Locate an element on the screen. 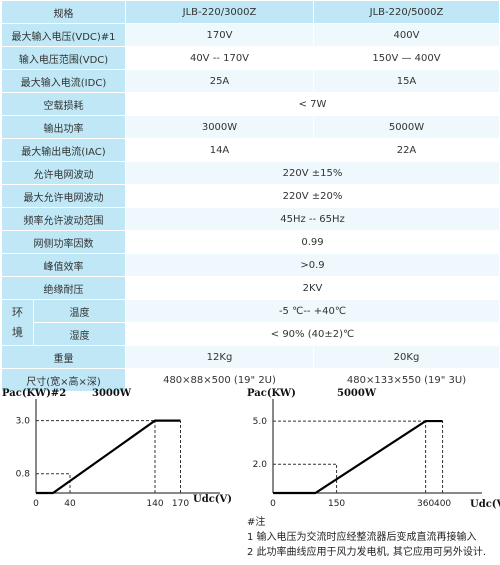 The width and height of the screenshot is (500, 565). y-tick-label: 3.0 is located at coordinates (23, 422).